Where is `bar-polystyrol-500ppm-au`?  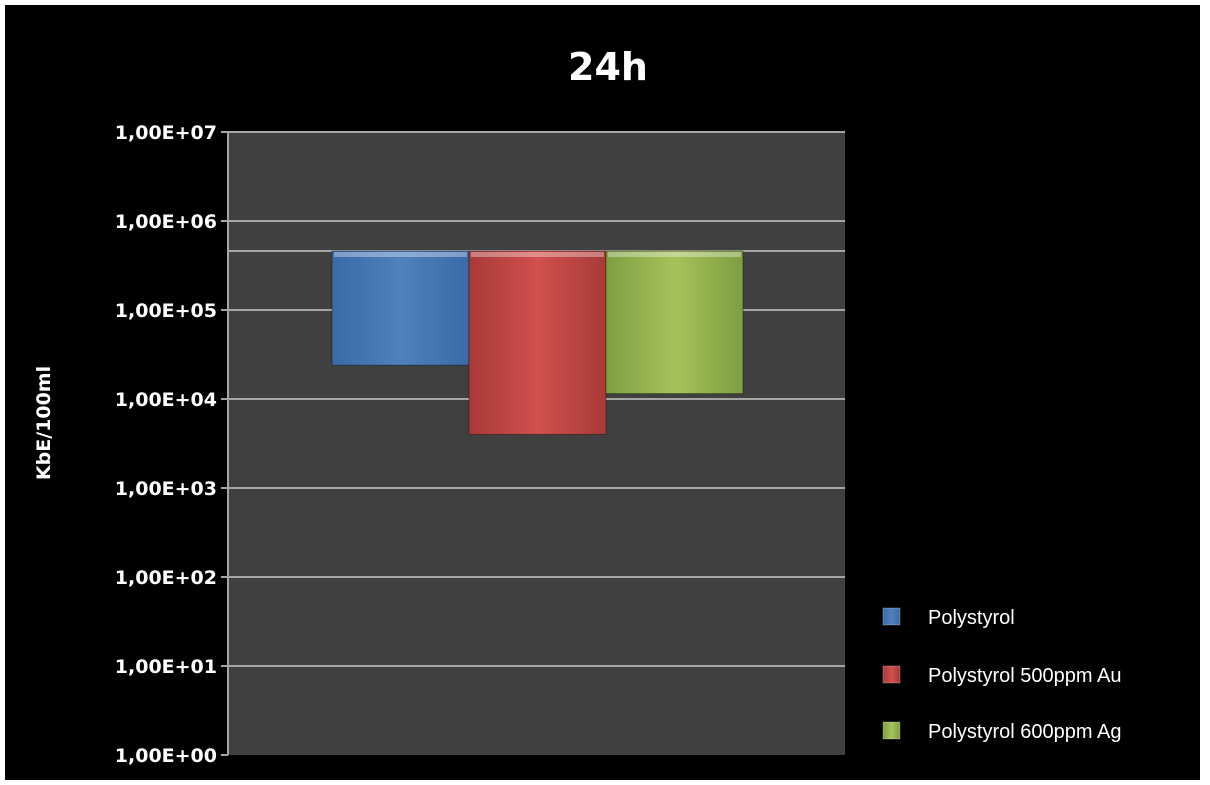
bar-polystyrol-500ppm-au is located at coordinates (537, 342).